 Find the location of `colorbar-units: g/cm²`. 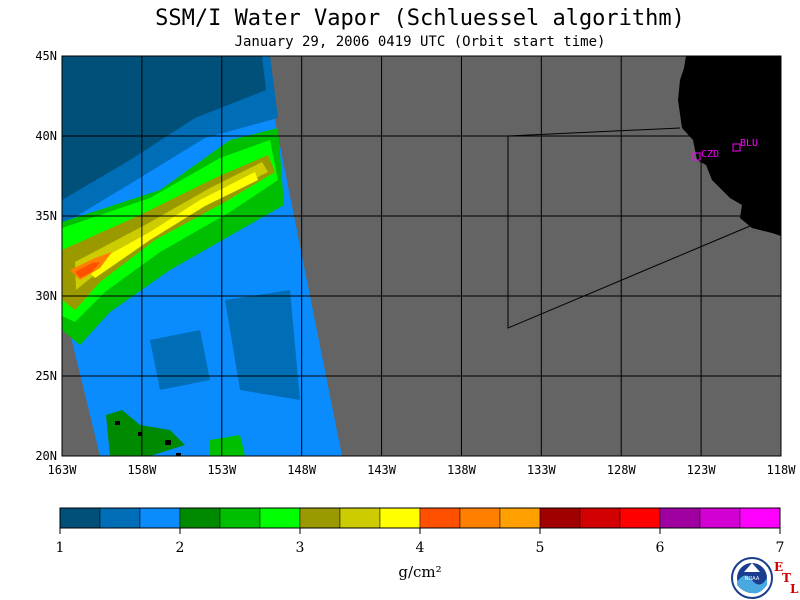

colorbar-units: g/cm² is located at coordinates (420, 572).